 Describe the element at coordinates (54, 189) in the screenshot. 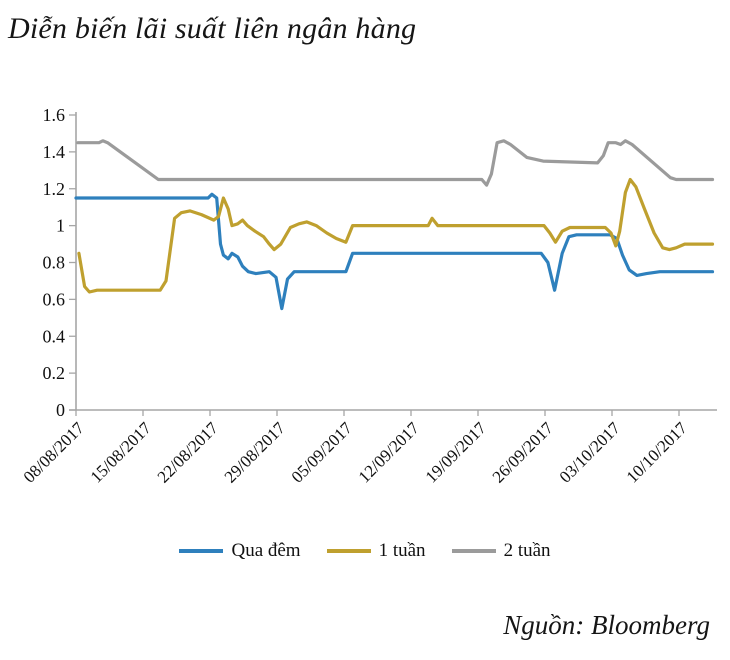

I see `y-tick-label: 1.2` at that location.